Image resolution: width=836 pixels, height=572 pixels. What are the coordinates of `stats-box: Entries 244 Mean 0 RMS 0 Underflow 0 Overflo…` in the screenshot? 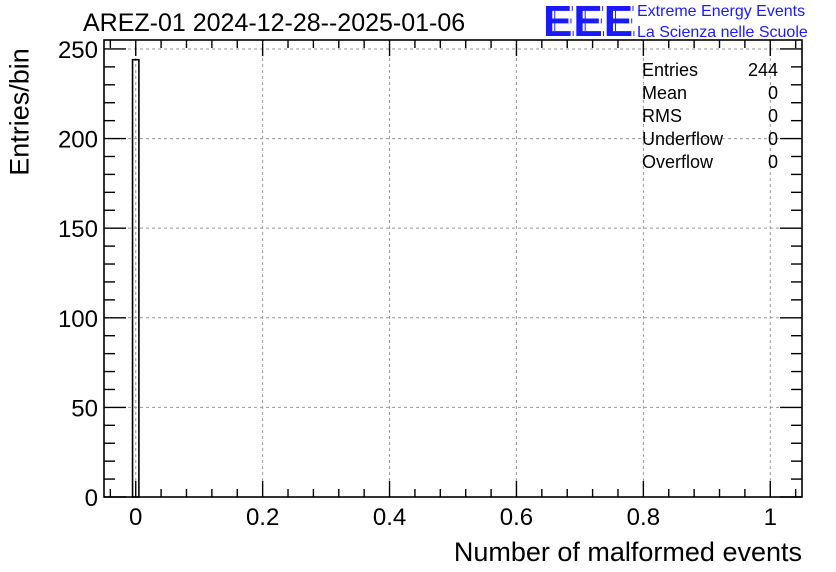 It's located at (710, 116).